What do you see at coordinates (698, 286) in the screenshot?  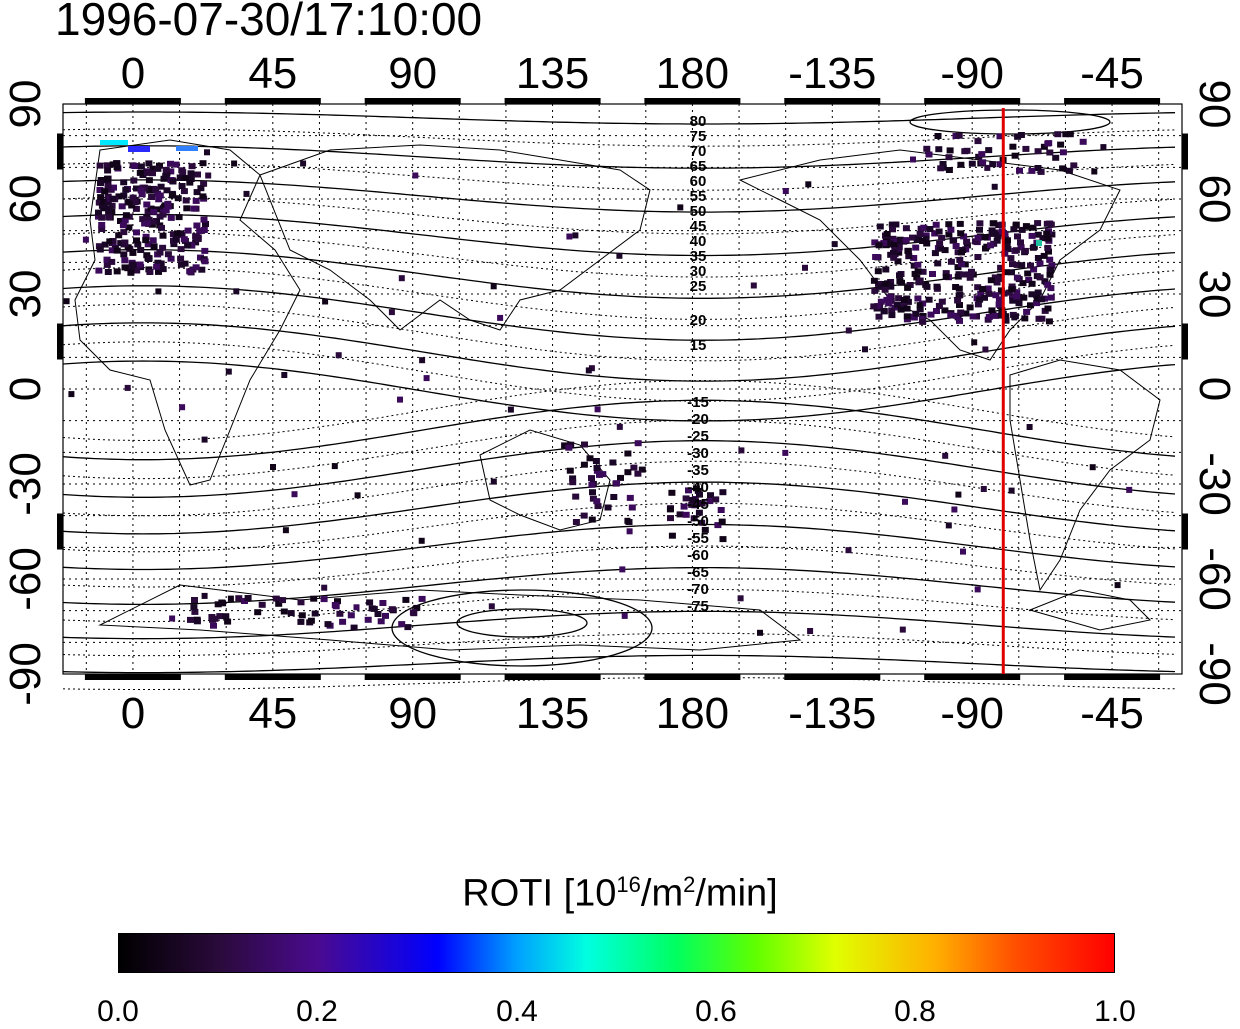 I see `contour-label: 25` at bounding box center [698, 286].